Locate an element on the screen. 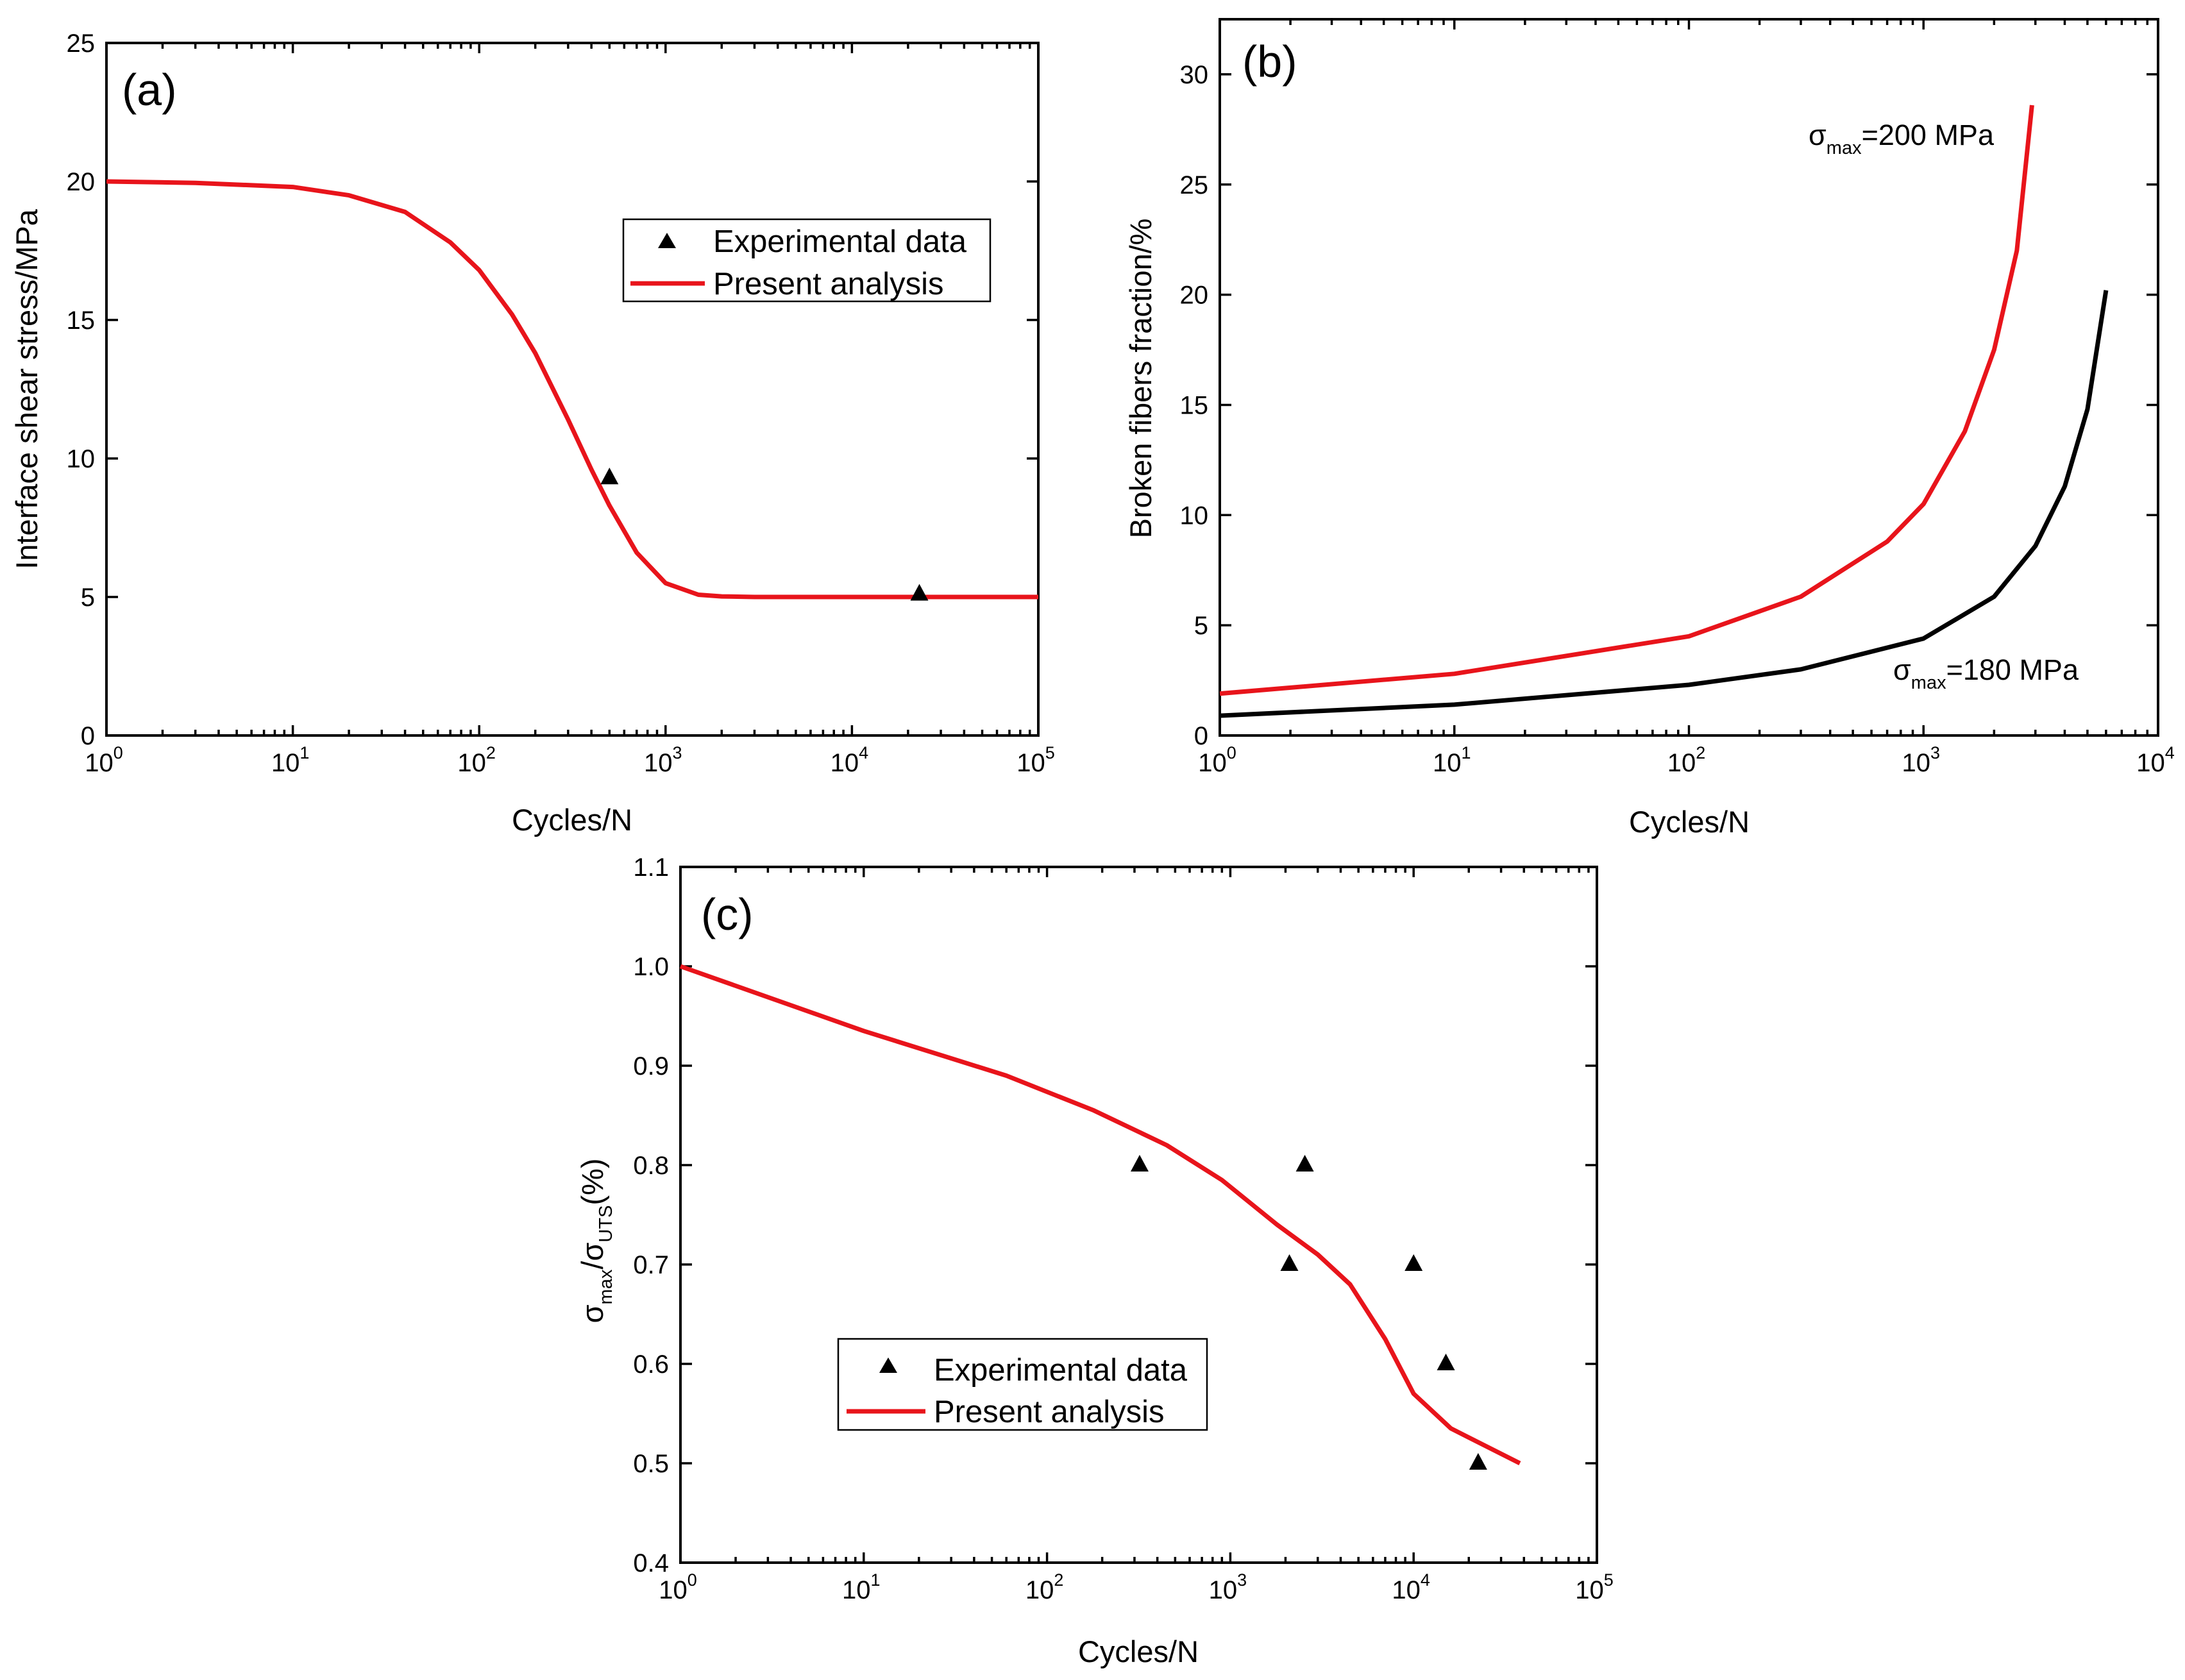 The height and width of the screenshot is (1680, 2185). x-tick-exp-a: 4 is located at coordinates (863, 752).